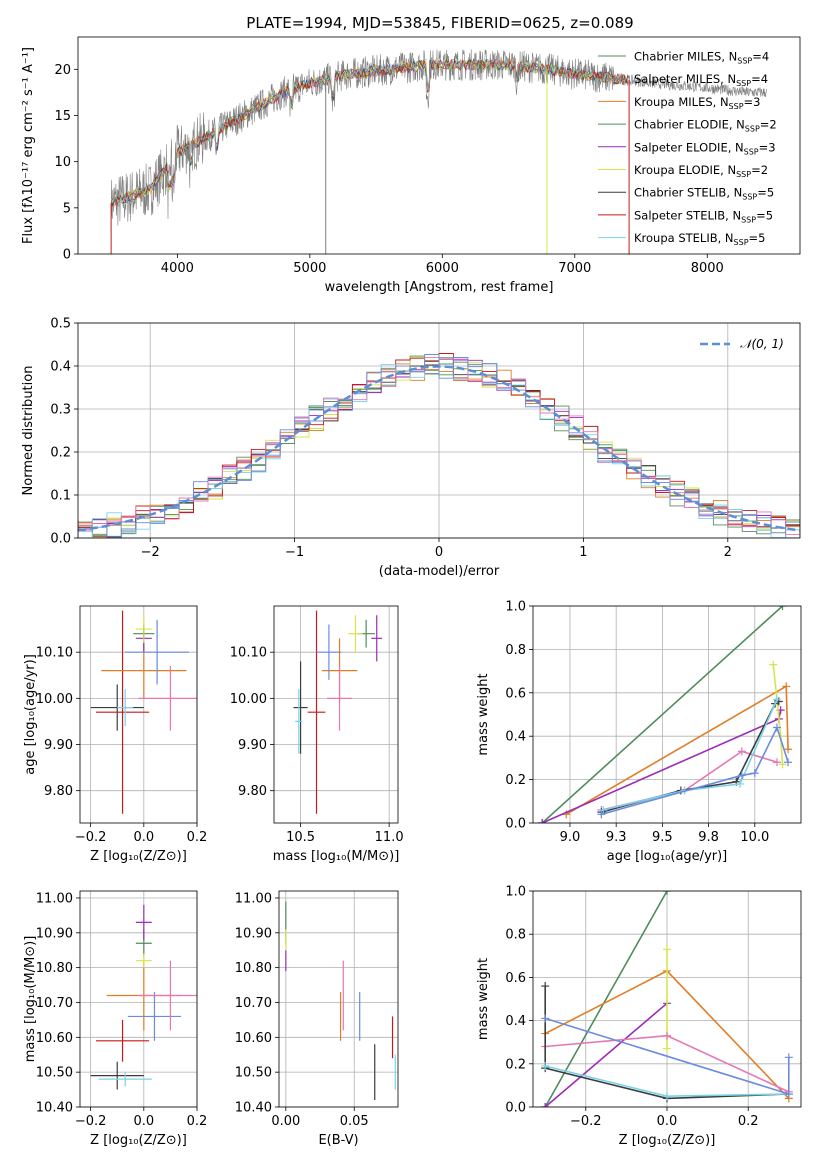 Image resolution: width=819 pixels, height=1170 pixels. Describe the element at coordinates (62, 162) in the screenshot. I see `y-tick-label: 10` at that location.